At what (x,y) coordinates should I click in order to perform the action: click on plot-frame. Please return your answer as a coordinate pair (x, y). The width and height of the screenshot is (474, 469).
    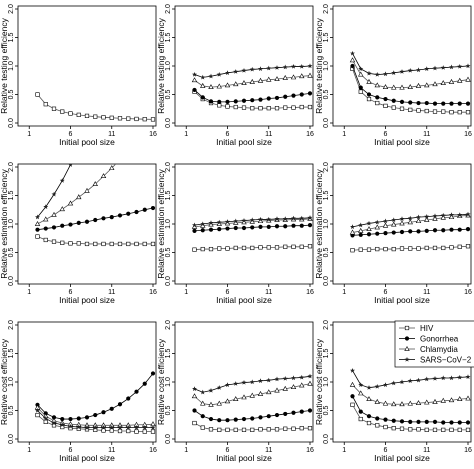
    Looking at the image, I should click on (87, 66).